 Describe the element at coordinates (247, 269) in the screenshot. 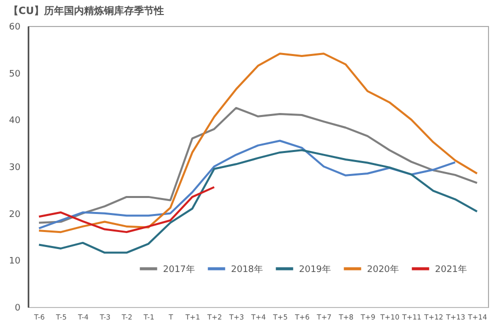

I see `legend-label: 2018年` at that location.